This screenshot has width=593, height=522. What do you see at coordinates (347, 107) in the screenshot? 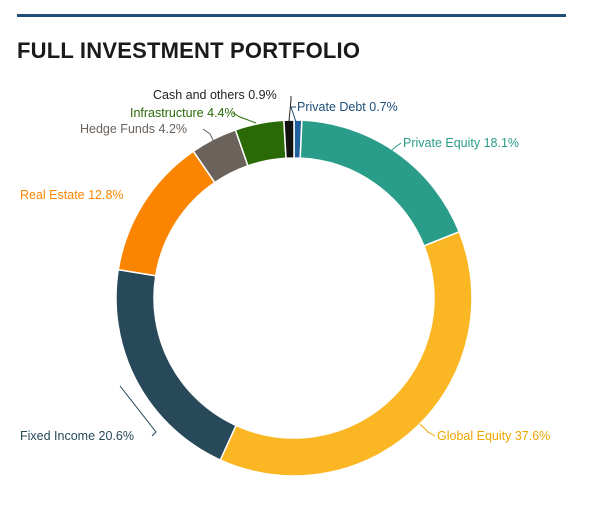
I see `label-private-debt: Private Debt 0.7%` at bounding box center [347, 107].